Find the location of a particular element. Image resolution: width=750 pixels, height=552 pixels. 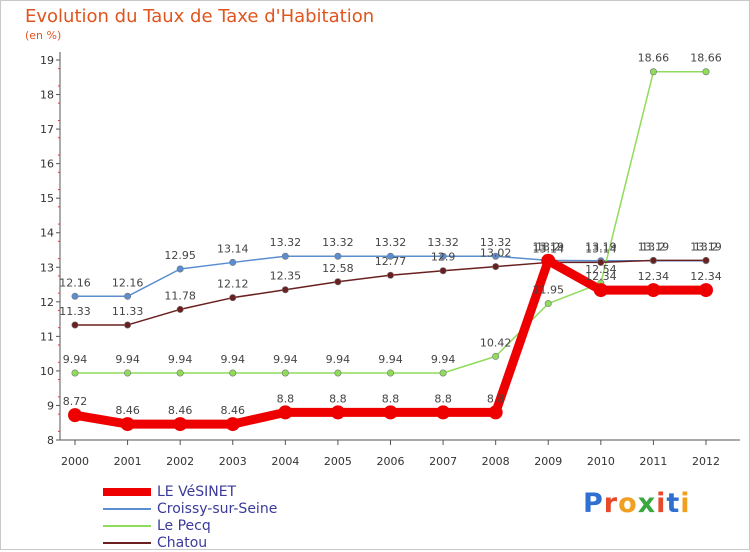

chart-title: Evolution du Taux de Taxe d'Habitation is located at coordinates (200, 16).